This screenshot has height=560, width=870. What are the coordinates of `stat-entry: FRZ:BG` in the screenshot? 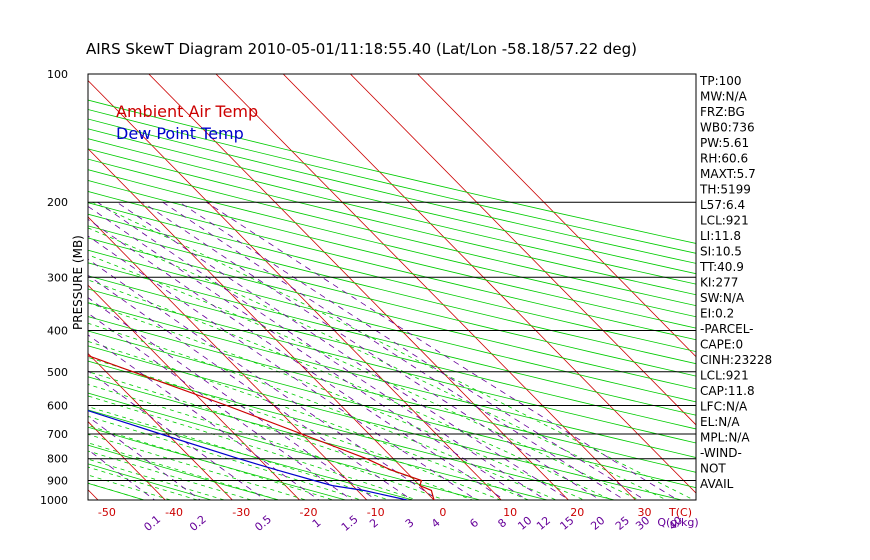 It's located at (722, 112).